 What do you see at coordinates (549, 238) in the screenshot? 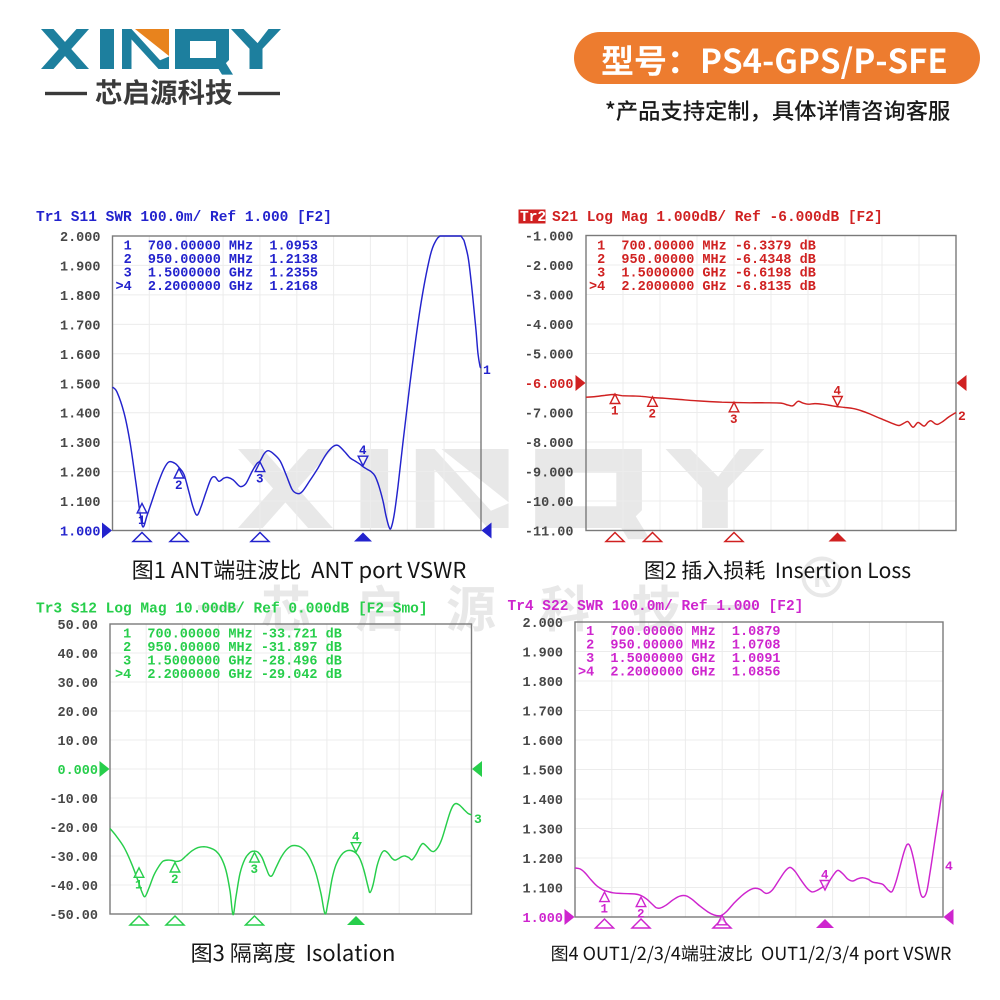
I see `svg-text: -1.000` at bounding box center [549, 238].